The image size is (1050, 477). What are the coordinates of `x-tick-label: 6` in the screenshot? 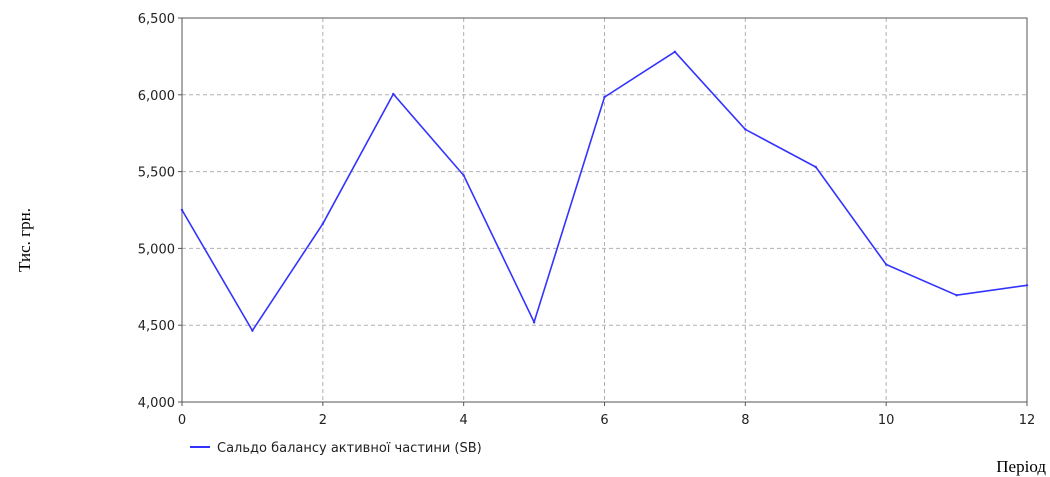 It's located at (604, 420).